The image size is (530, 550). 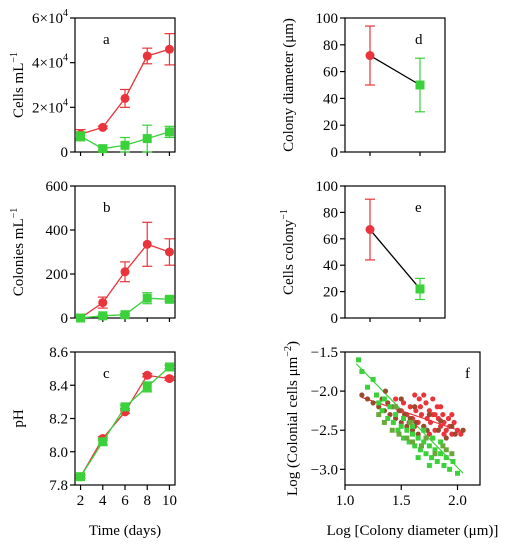 I want to click on y-tick-mantissa: 60, so click(x=330, y=73).